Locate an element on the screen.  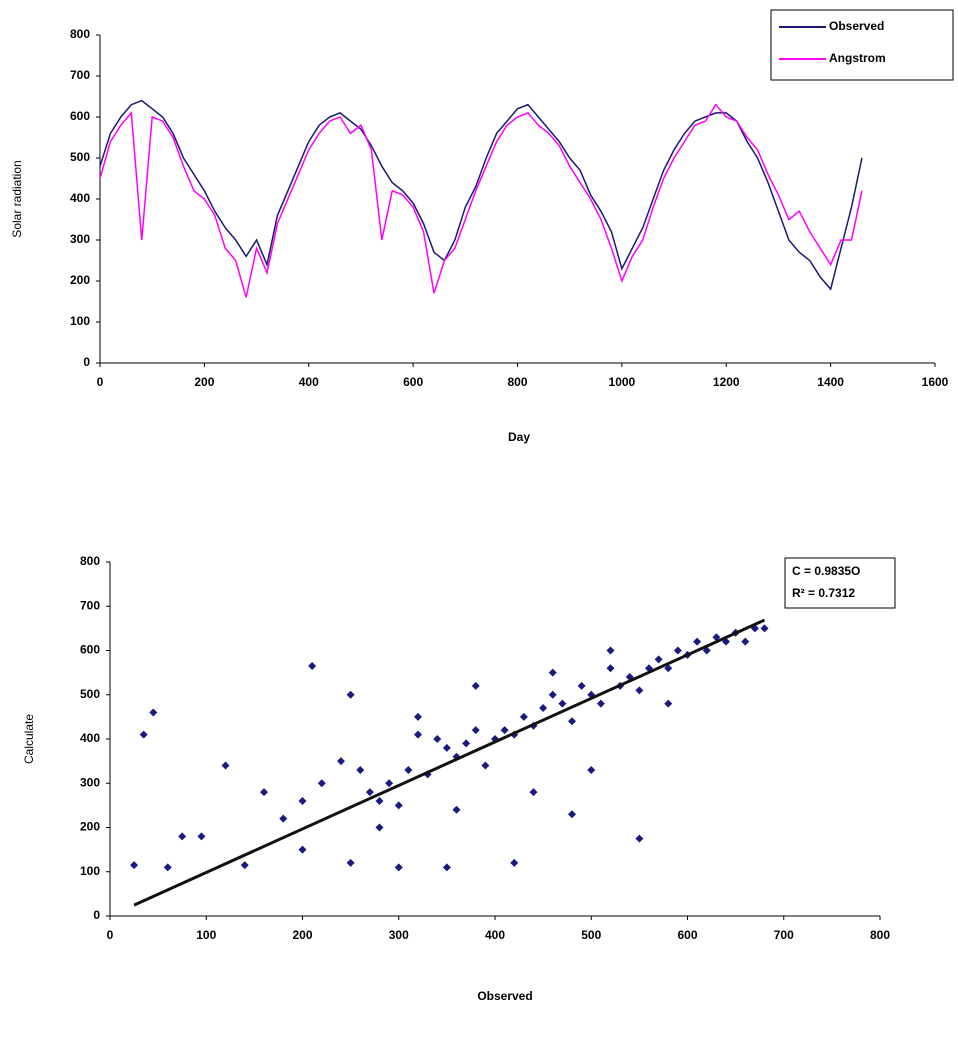
x-axis-label: Observed is located at coordinates (504, 996).